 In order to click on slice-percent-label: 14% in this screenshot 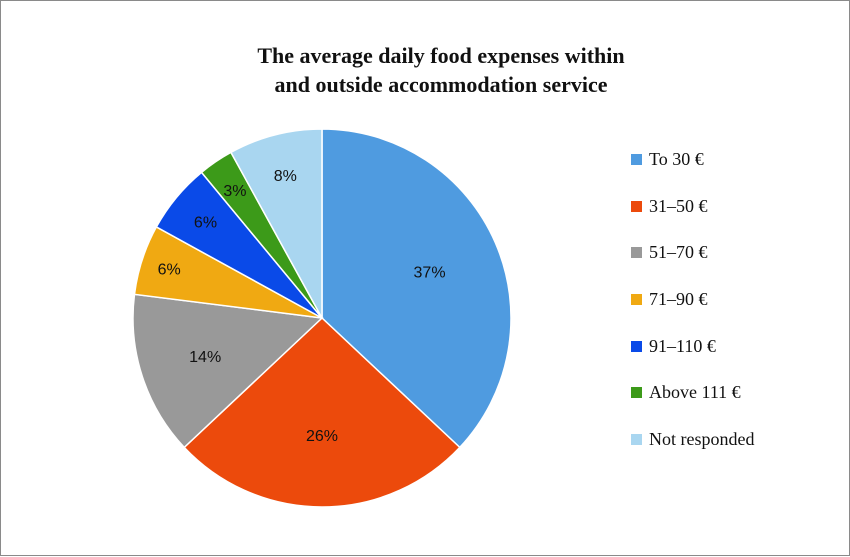, I will do `click(205, 357)`.